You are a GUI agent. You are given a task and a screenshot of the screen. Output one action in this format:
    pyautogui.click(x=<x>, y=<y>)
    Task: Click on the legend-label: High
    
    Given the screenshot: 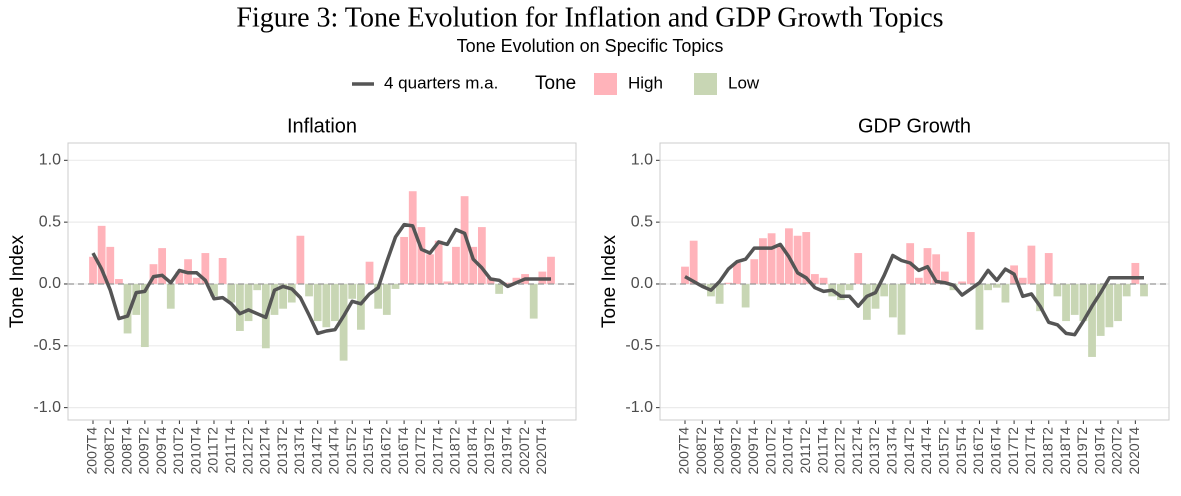 What is the action you would take?
    pyautogui.click(x=645, y=82)
    